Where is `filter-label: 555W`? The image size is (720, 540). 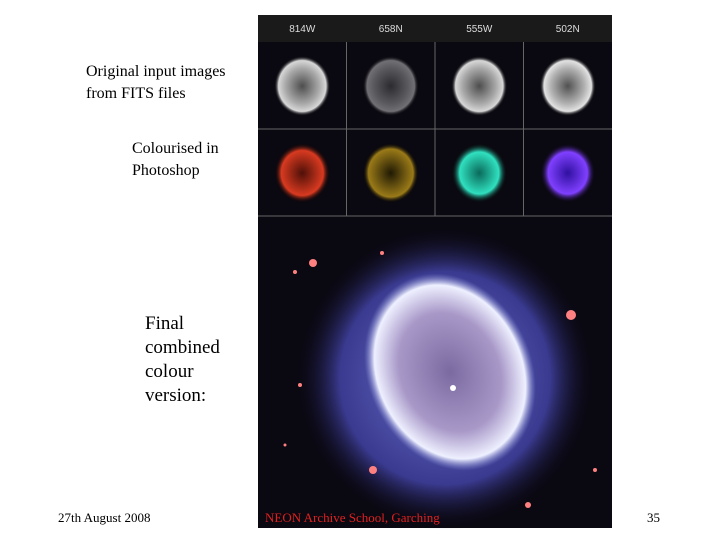
filter-label: 555W is located at coordinates (479, 29).